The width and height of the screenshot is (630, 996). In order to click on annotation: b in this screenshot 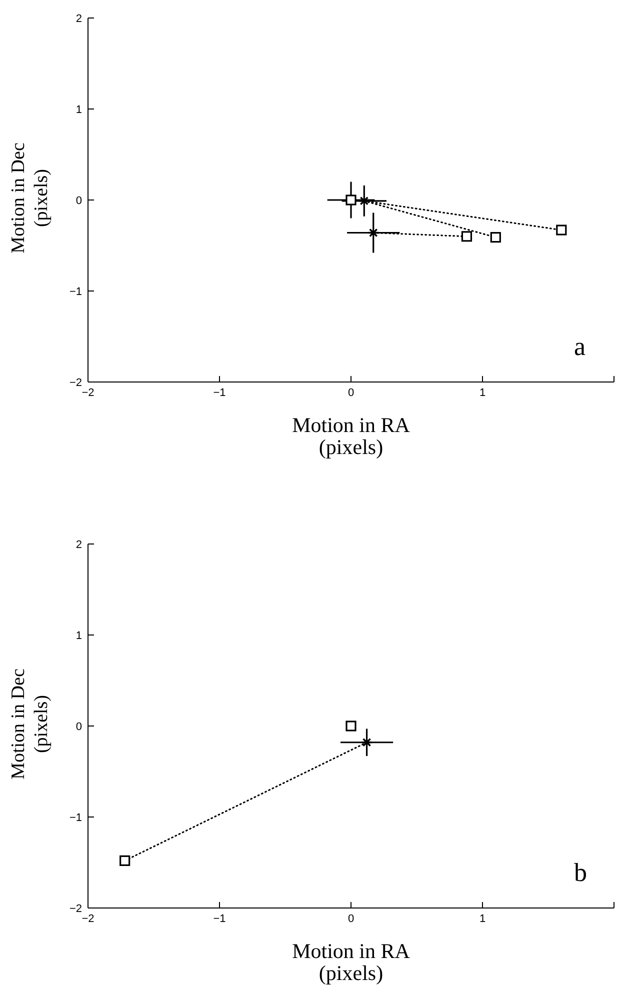, I will do `click(580, 873)`.